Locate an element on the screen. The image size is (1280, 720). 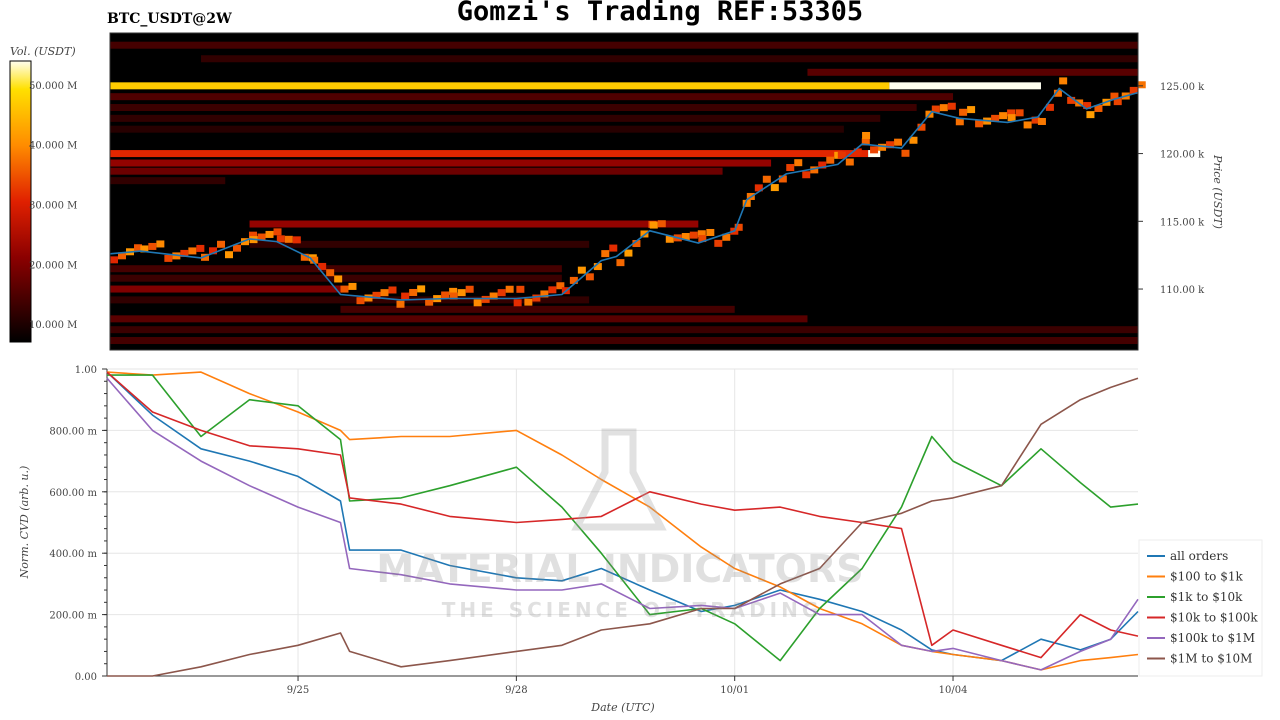
price-tick-label: 120.00 k is located at coordinates (1182, 155).